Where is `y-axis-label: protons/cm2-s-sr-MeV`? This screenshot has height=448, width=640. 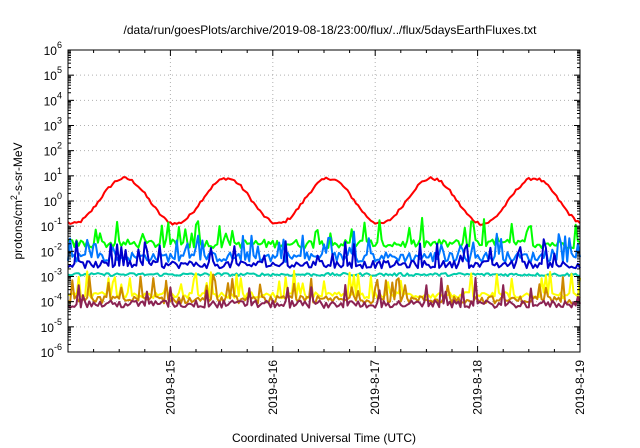
y-axis-label: protons/cm2-s-sr-MeV is located at coordinates (17, 200).